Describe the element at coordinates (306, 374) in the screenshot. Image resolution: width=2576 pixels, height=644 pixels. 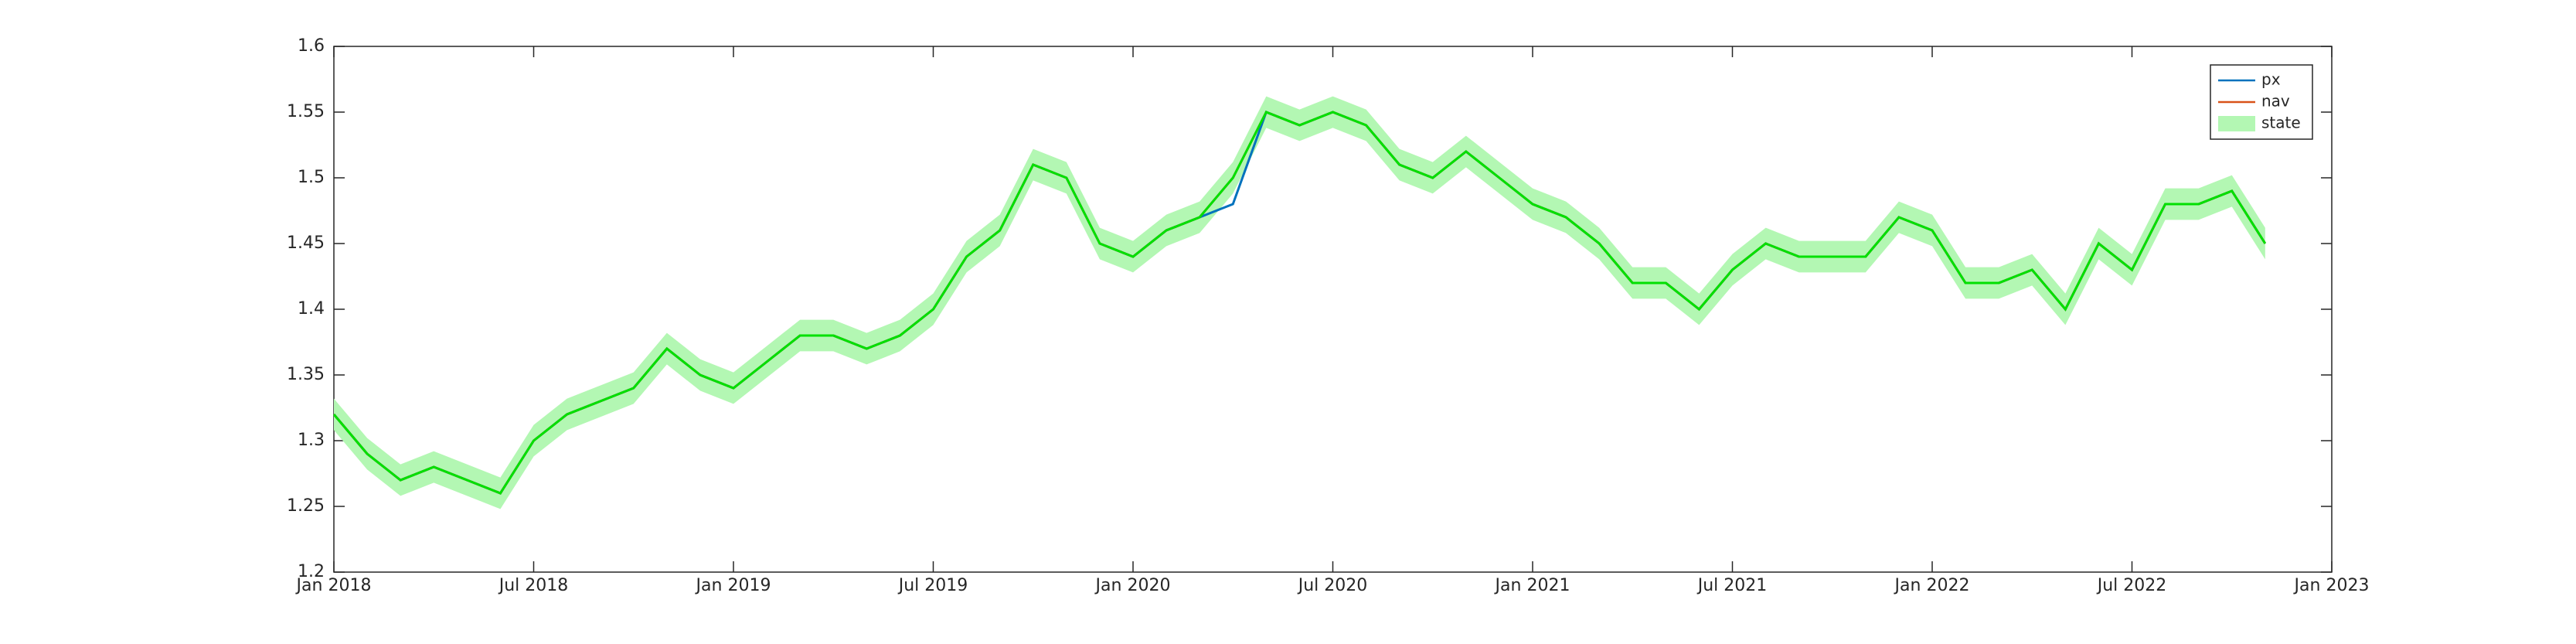
I see `y-tick-label: 1.35` at that location.